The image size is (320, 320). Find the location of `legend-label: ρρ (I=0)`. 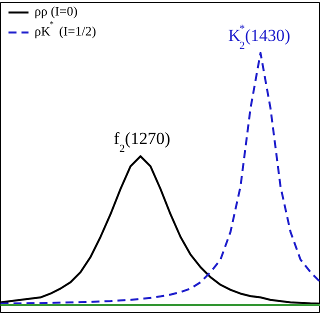

legend-label: ρρ (I=0) is located at coordinates (56, 11).